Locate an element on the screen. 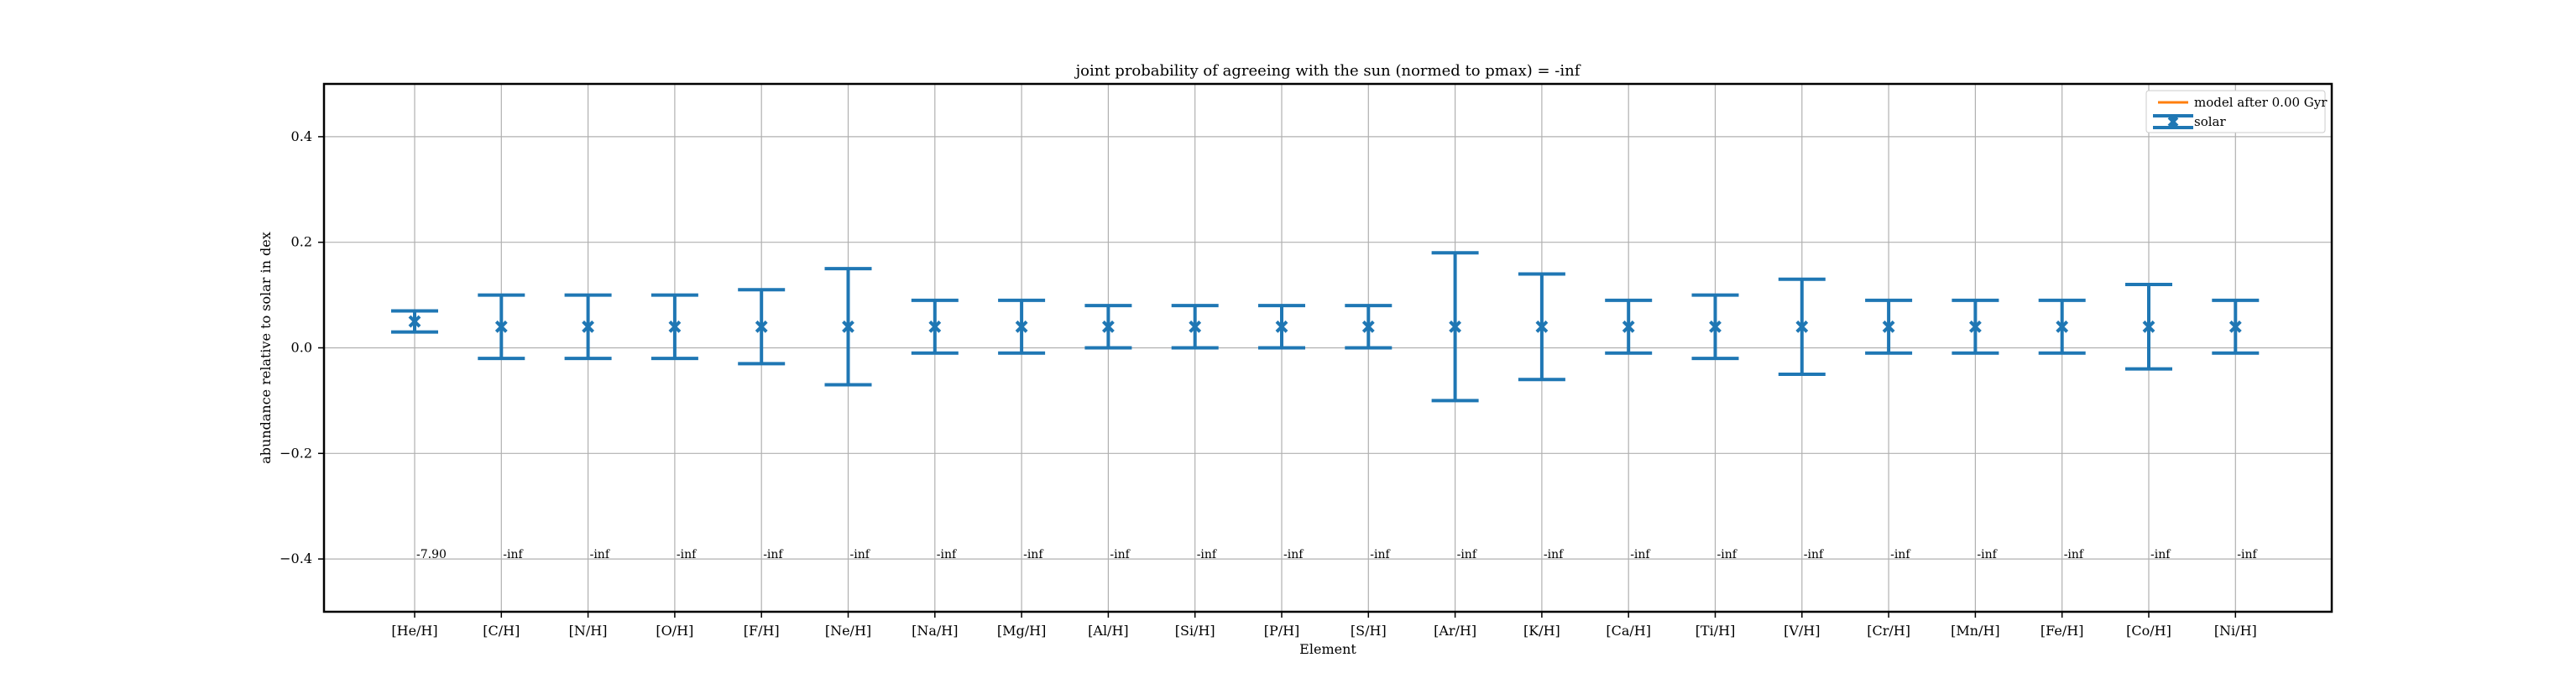  legend-box is located at coordinates (2235, 111).